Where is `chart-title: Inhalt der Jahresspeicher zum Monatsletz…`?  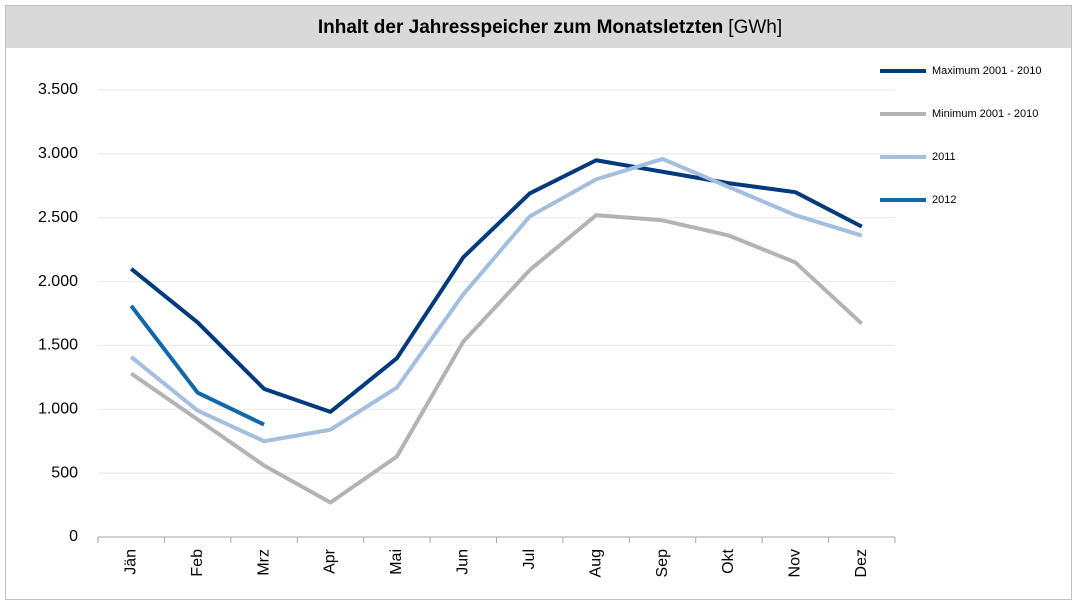
chart-title: Inhalt der Jahresspeicher zum Monatsletz… is located at coordinates (520, 27).